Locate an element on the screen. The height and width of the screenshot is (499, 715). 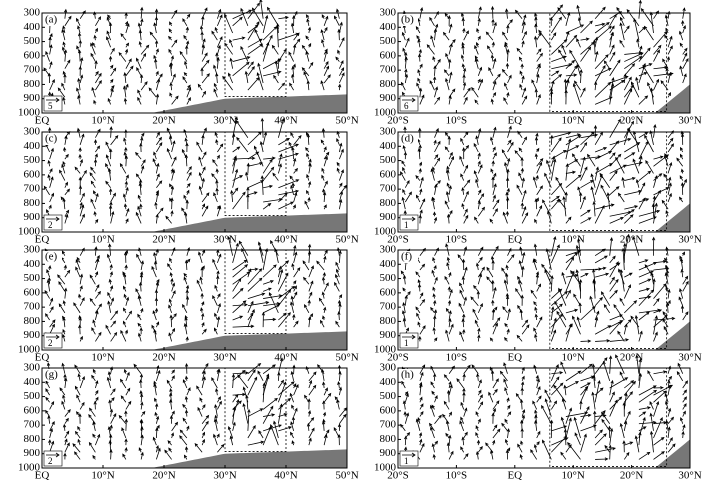
panel-label-box is located at coordinates (409, 375).